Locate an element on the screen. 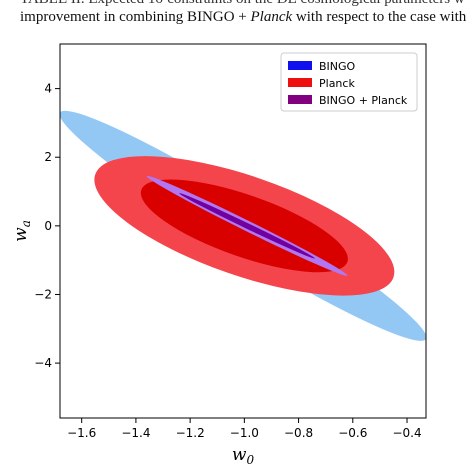  x-tick-label: −0.8 is located at coordinates (298, 433).